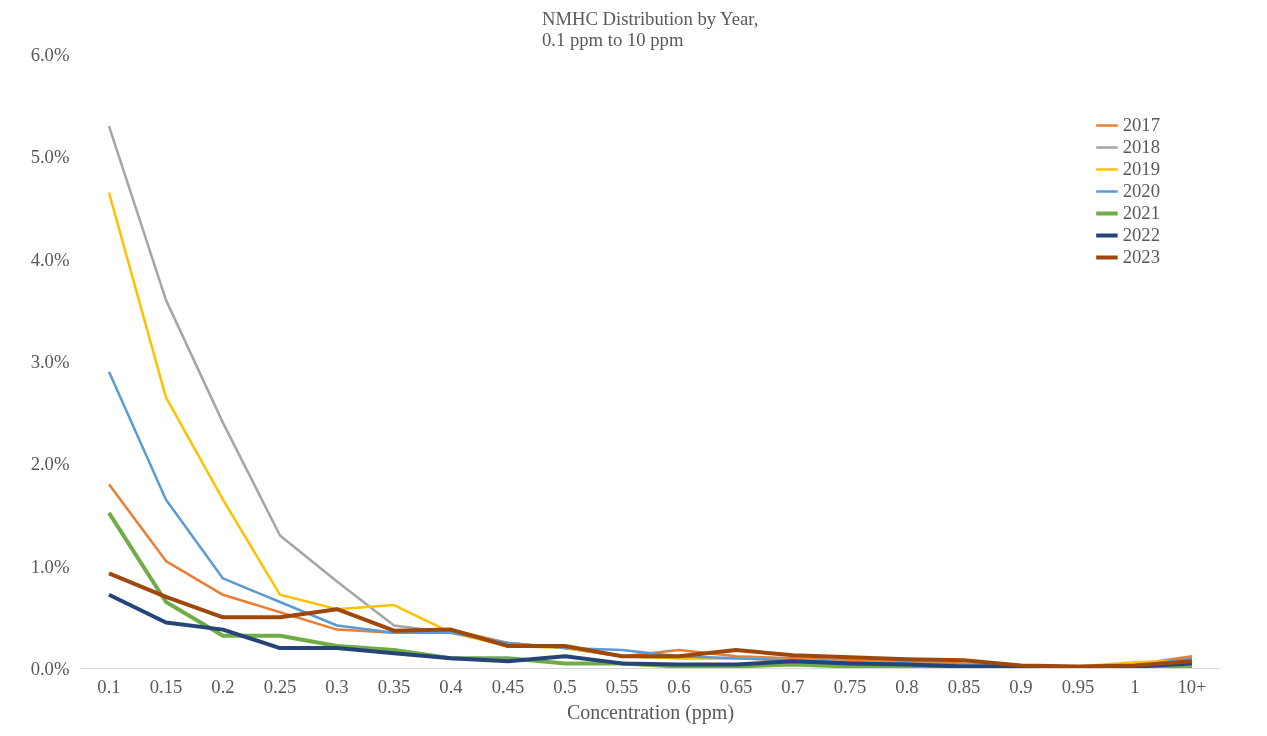 The height and width of the screenshot is (736, 1267). I want to click on x-tick-label: 0.35, so click(394, 686).